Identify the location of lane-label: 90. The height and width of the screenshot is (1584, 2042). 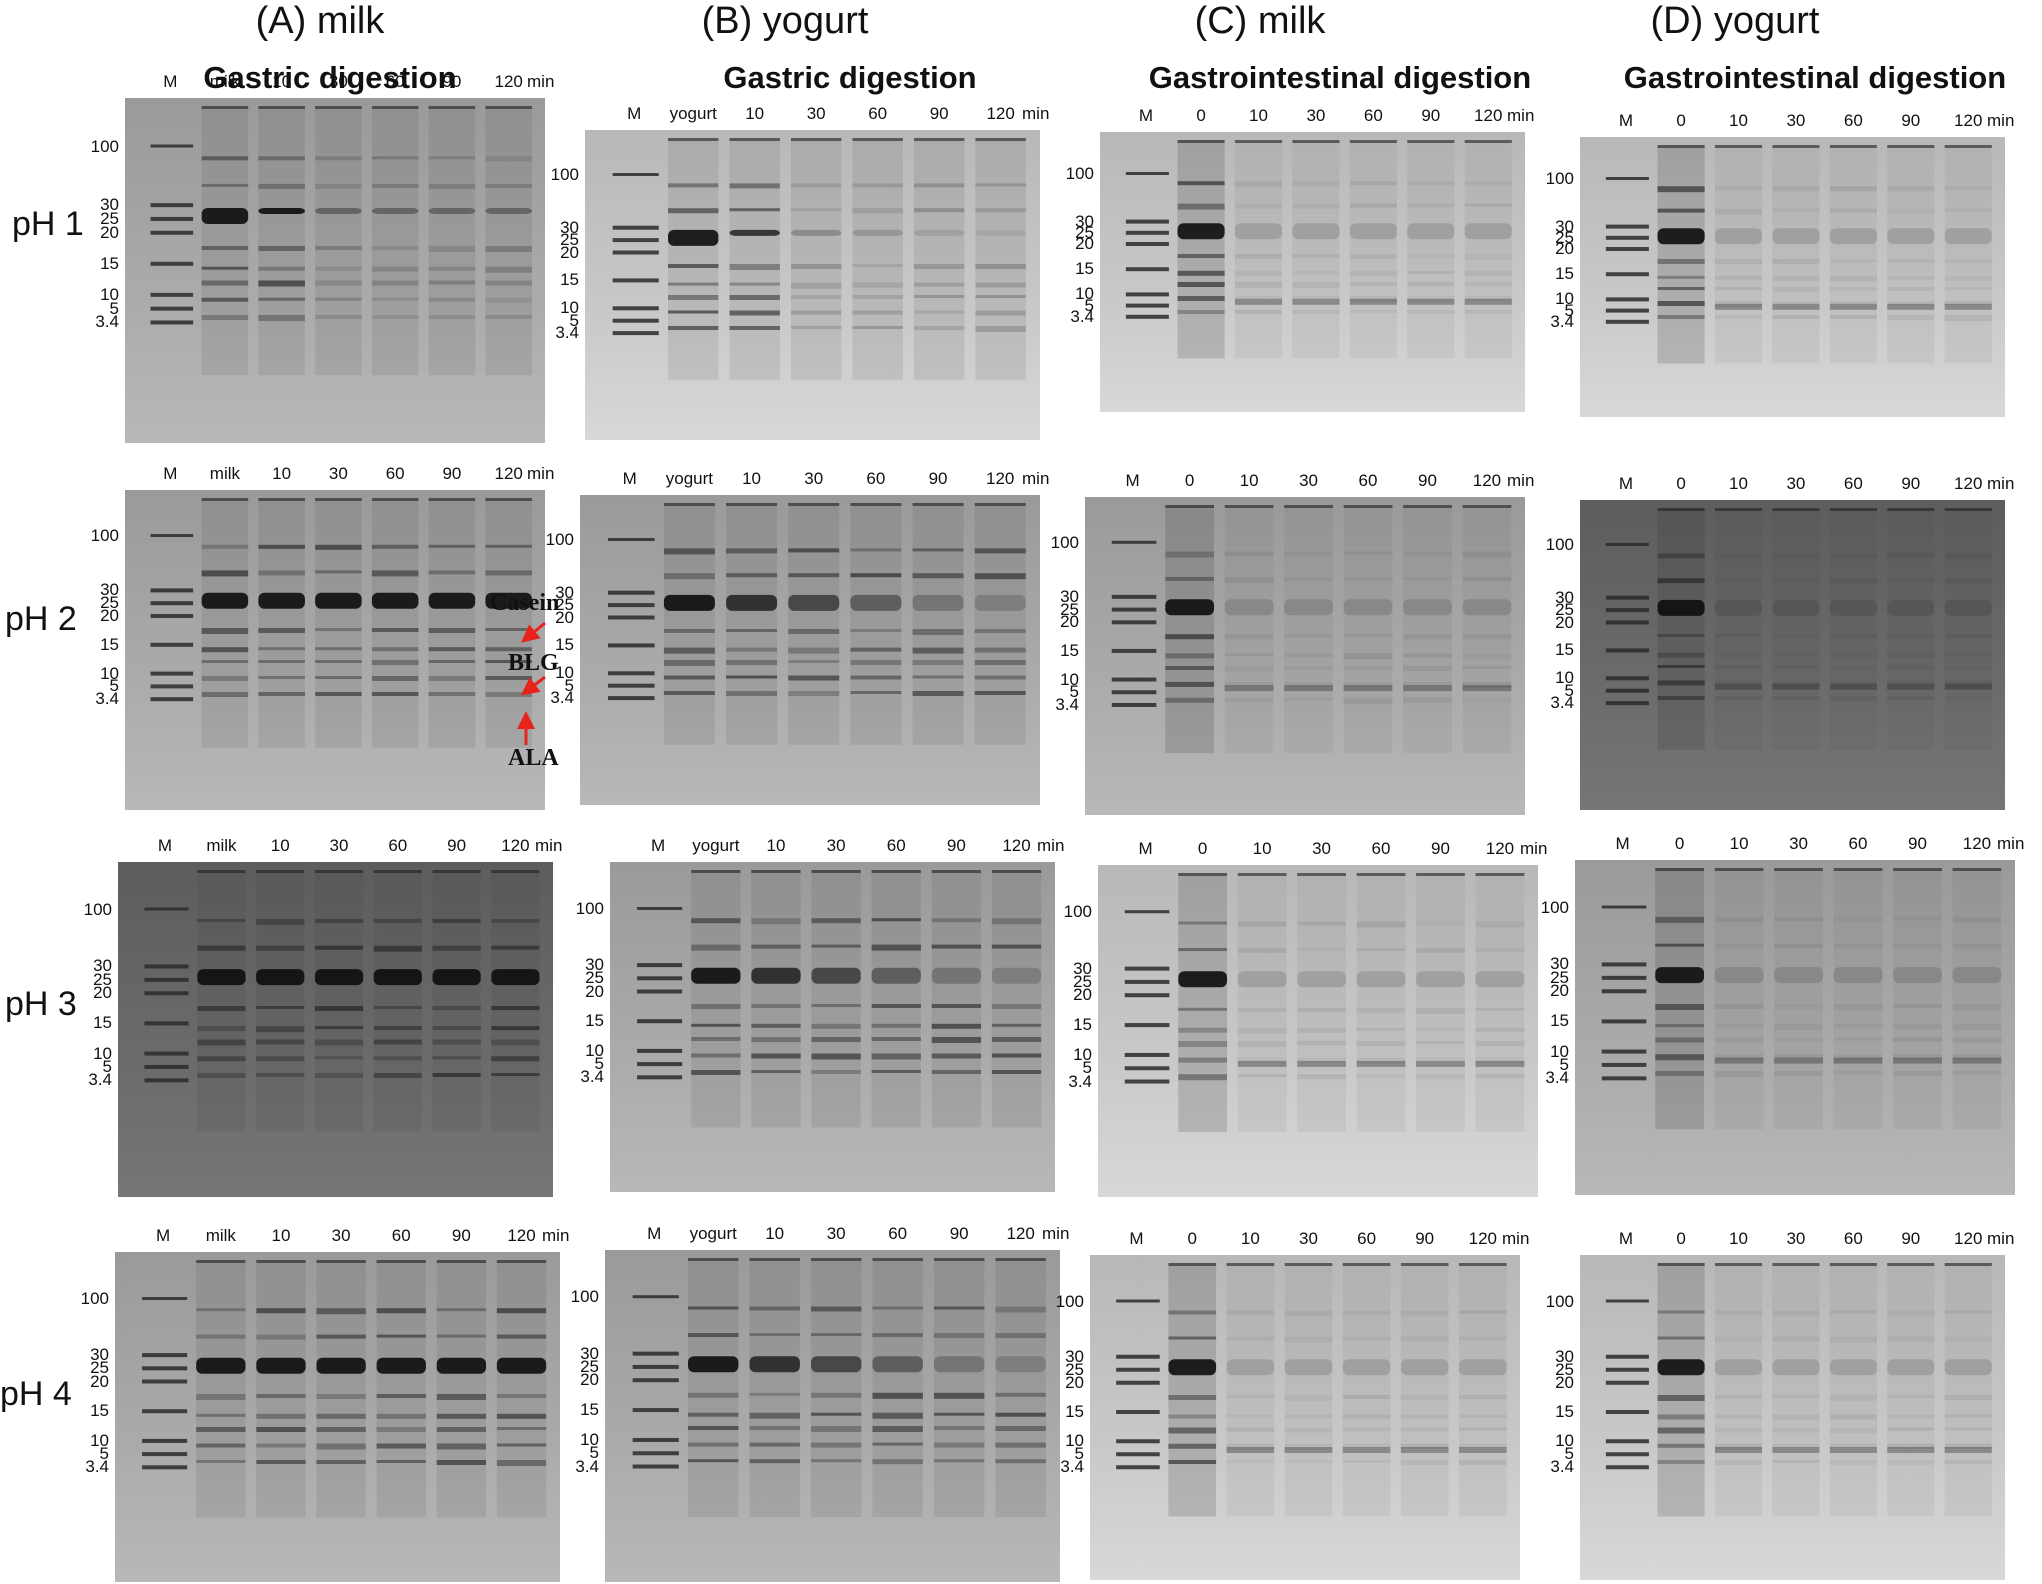
(1917, 843).